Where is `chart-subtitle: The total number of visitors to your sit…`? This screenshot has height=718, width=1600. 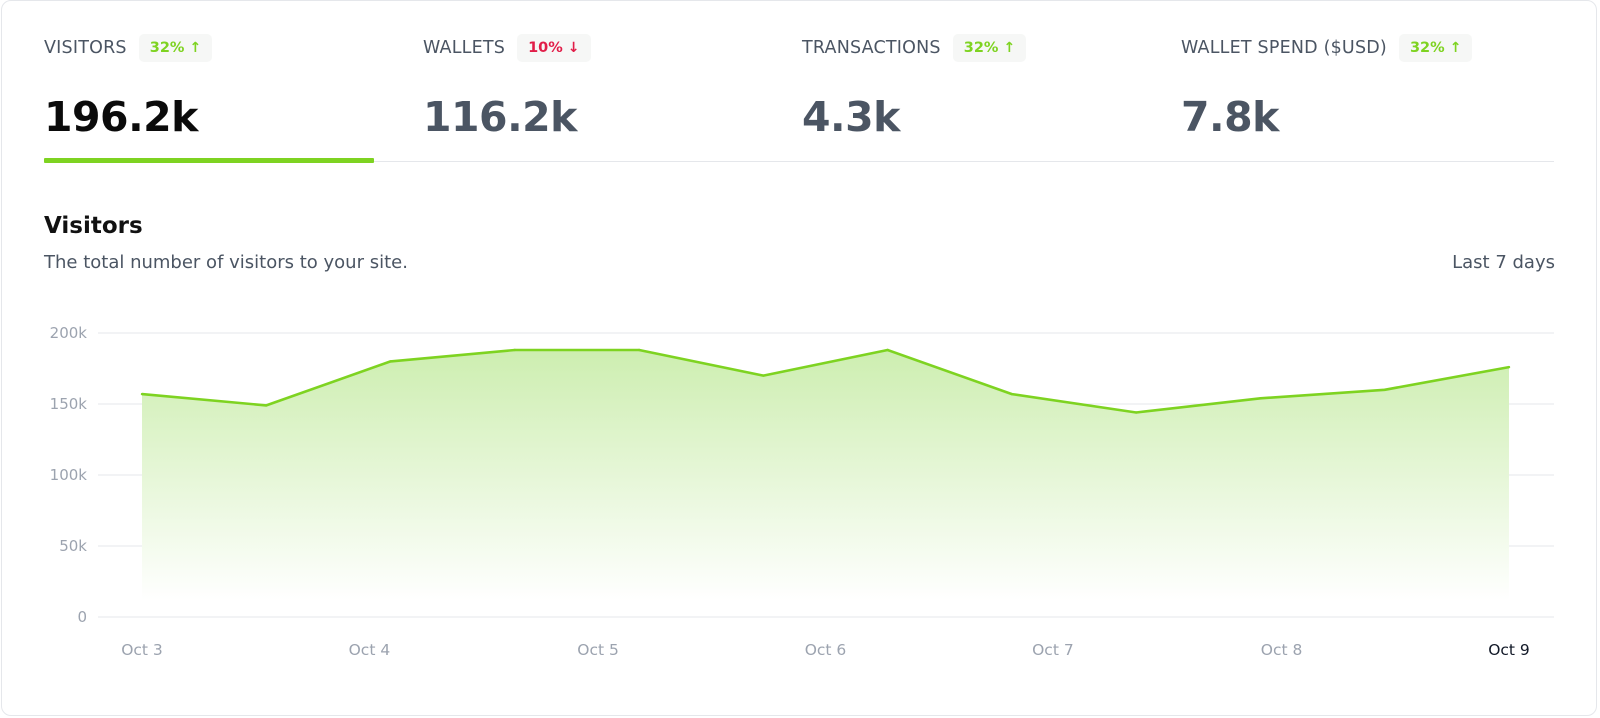
chart-subtitle: The total number of visitors to your sit… is located at coordinates (226, 262).